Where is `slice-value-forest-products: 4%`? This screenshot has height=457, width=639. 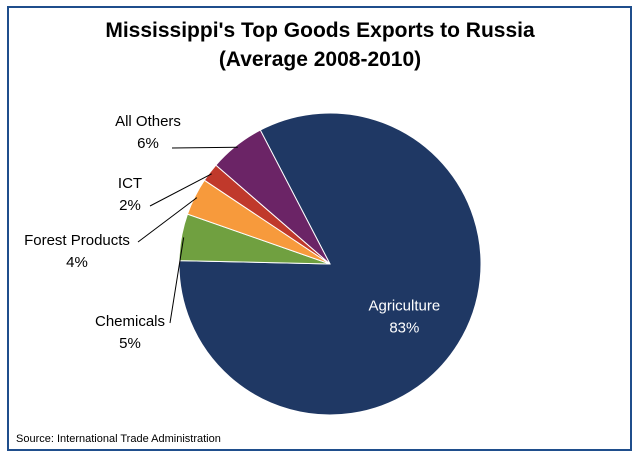
slice-value-forest-products: 4% is located at coordinates (77, 262).